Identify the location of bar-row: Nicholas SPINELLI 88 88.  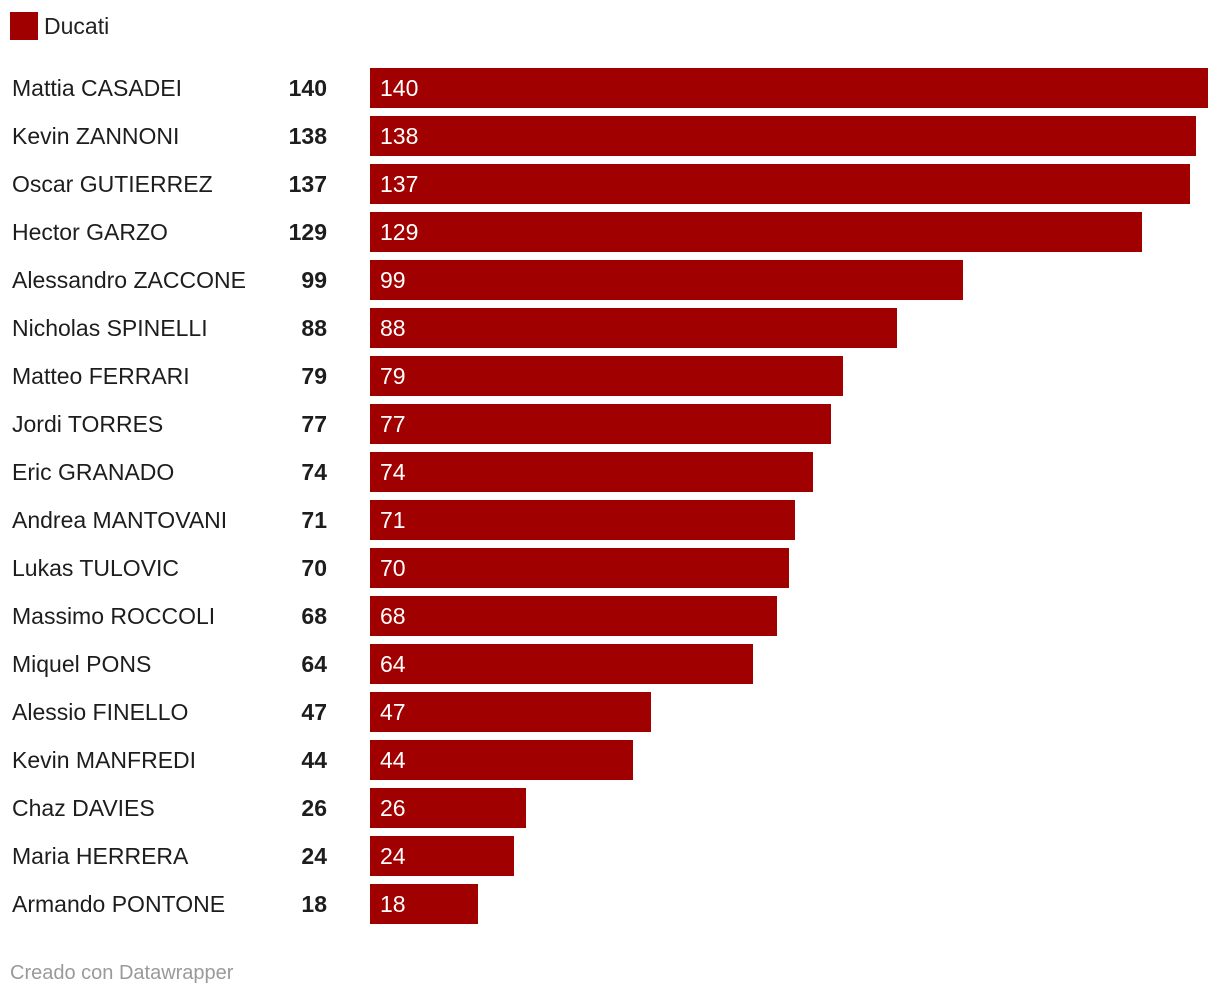
(610, 332).